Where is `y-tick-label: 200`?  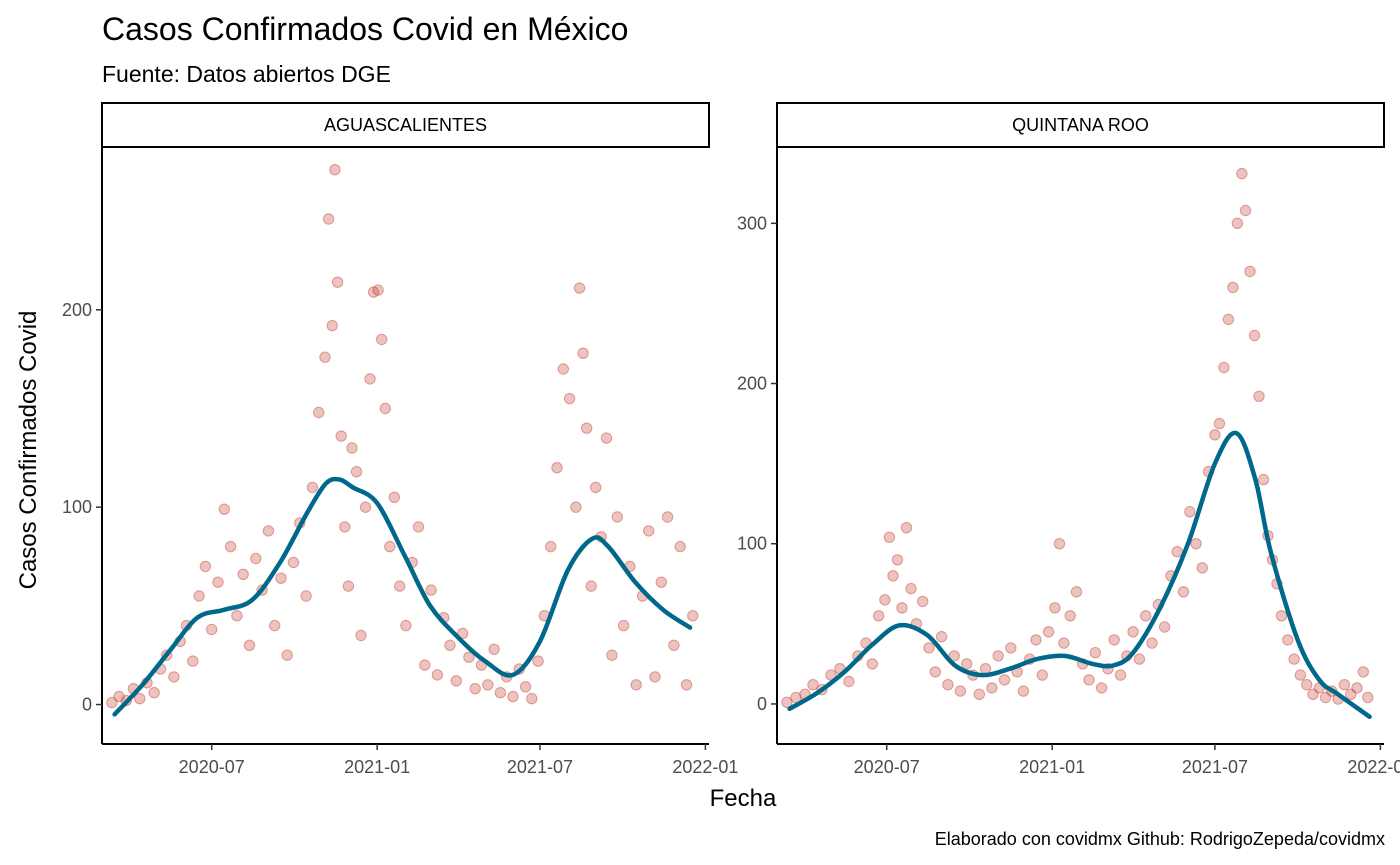
y-tick-label: 200 is located at coordinates (77, 310).